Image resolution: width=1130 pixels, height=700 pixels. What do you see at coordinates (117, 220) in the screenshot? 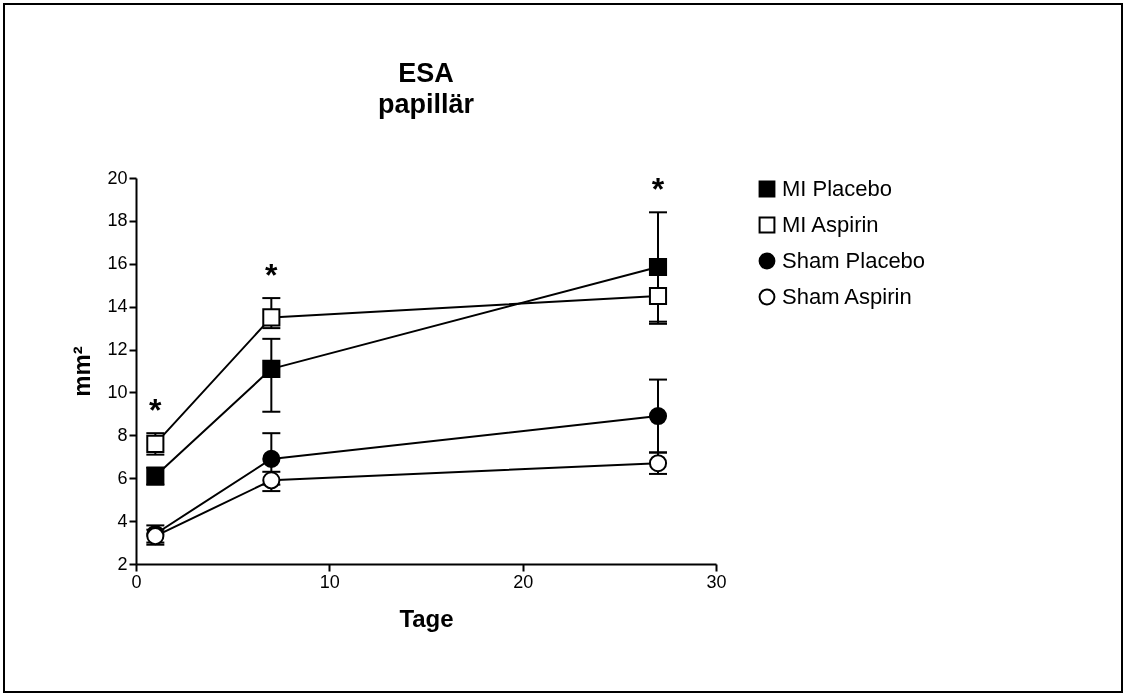
I see `y-tick-label: 18` at bounding box center [117, 220].